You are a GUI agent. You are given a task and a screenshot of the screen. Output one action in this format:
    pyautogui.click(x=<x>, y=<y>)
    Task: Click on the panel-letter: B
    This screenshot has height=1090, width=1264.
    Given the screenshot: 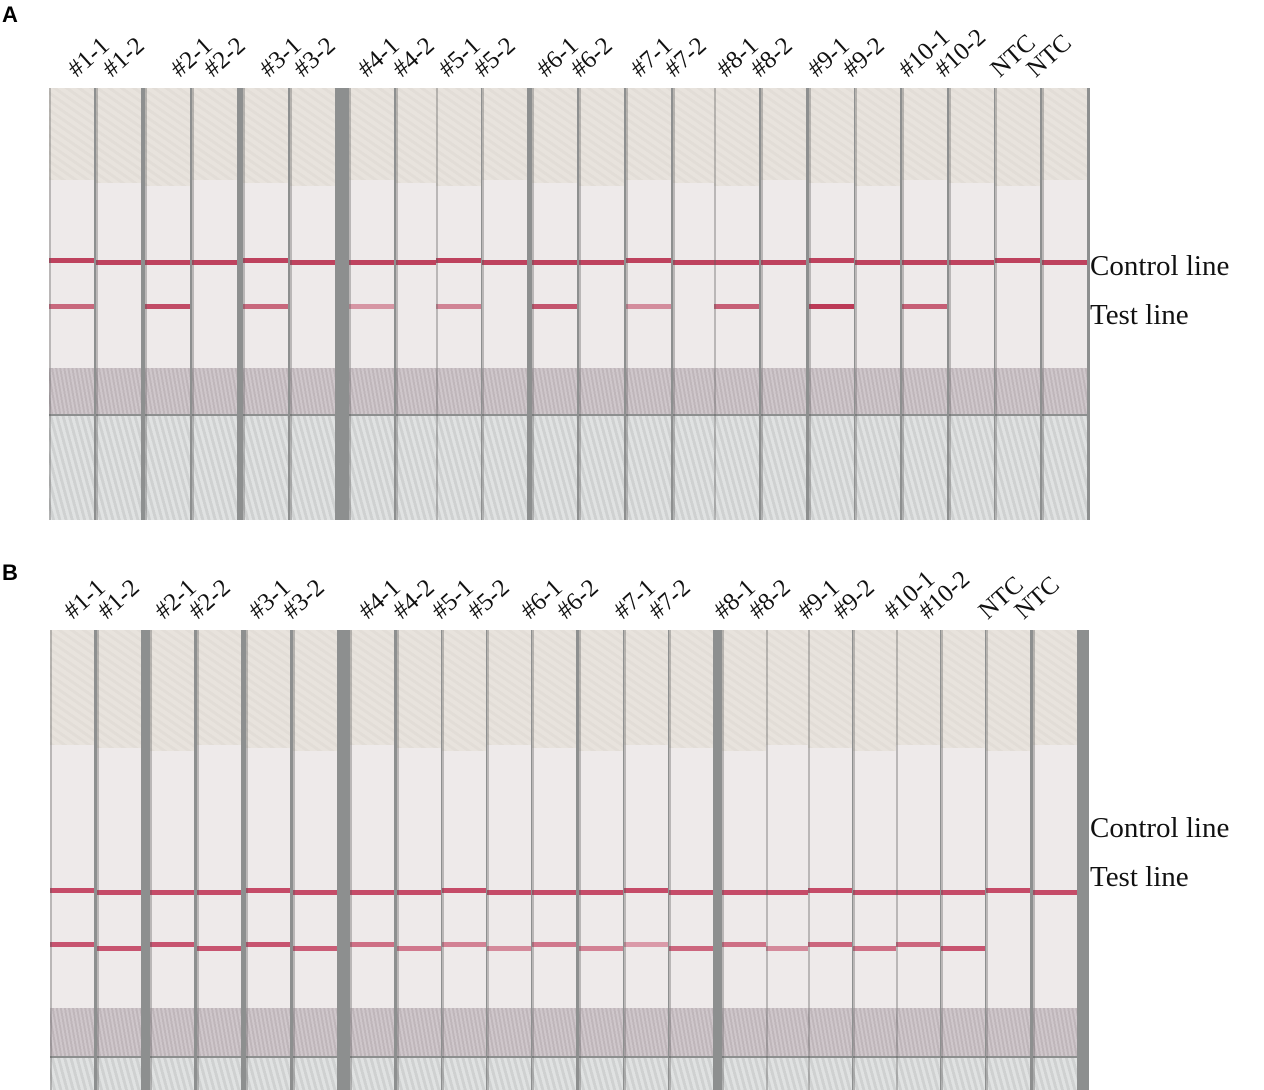 What is the action you would take?
    pyautogui.click(x=10, y=572)
    